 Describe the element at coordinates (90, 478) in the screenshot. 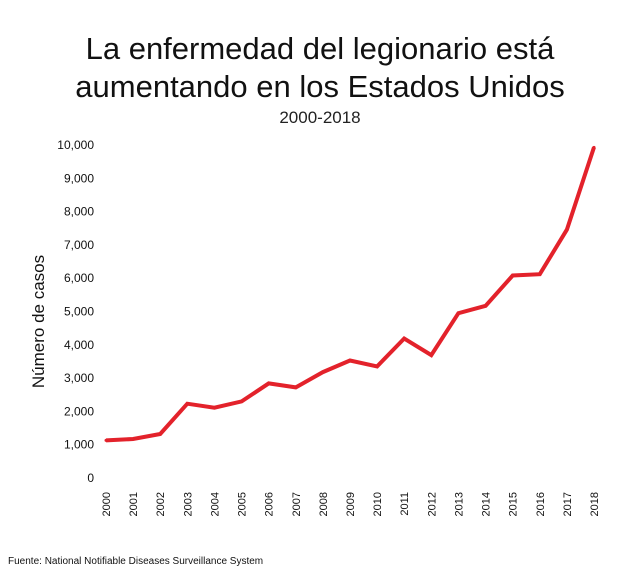

I see `y-tick-label: 0` at that location.